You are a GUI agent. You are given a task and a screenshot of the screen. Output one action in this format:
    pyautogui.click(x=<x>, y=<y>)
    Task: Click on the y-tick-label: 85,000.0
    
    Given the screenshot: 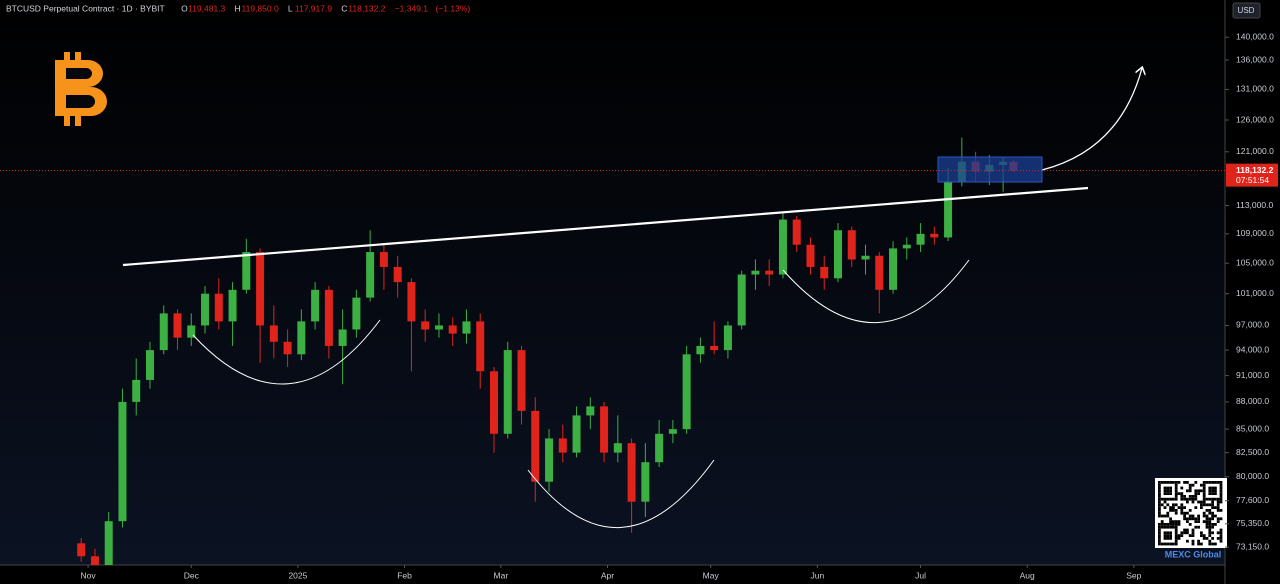 What is the action you would take?
    pyautogui.click(x=1252, y=428)
    